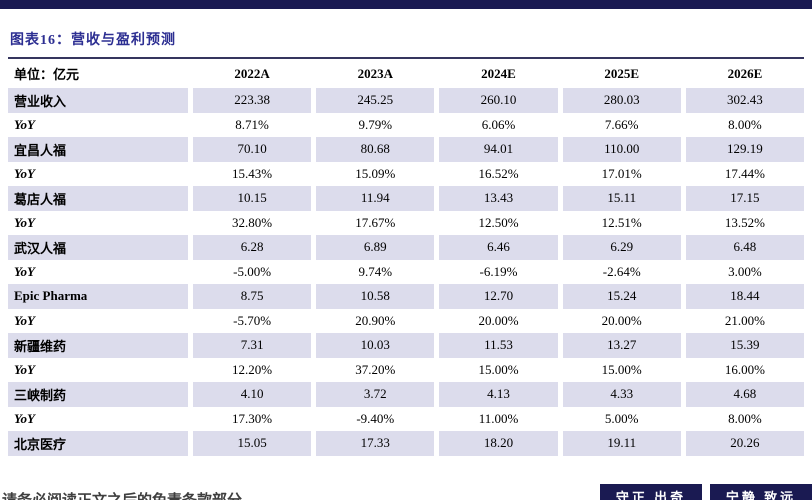 The image size is (812, 500). I want to click on table-row: 三峡制药 4.10 3.72 4.13 4.33 4.68, so click(406, 394).